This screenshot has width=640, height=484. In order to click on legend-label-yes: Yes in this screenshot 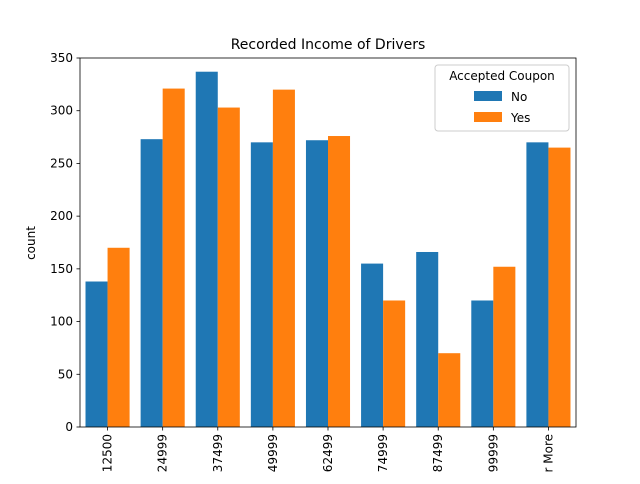, I will do `click(520, 118)`.